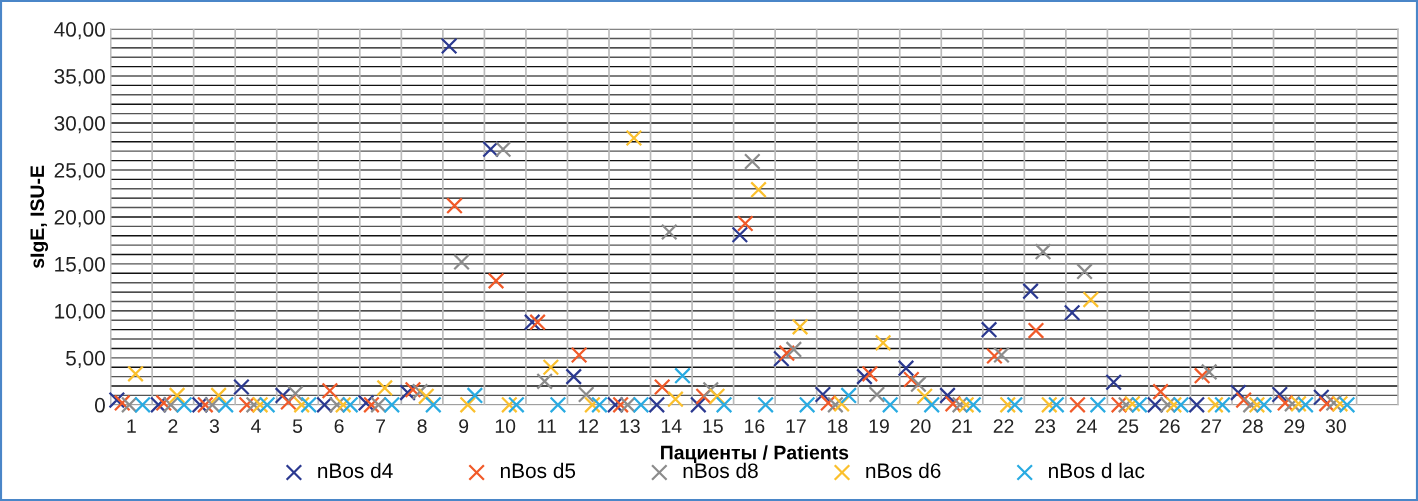  Describe the element at coordinates (547, 426) in the screenshot. I see `x-tick-label: 11` at that location.